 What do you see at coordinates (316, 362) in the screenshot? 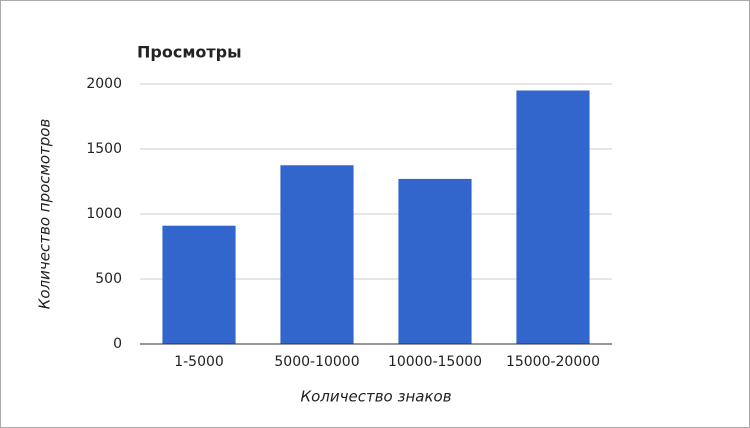
I see `x-tick-label: 5000-10000` at bounding box center [316, 362].